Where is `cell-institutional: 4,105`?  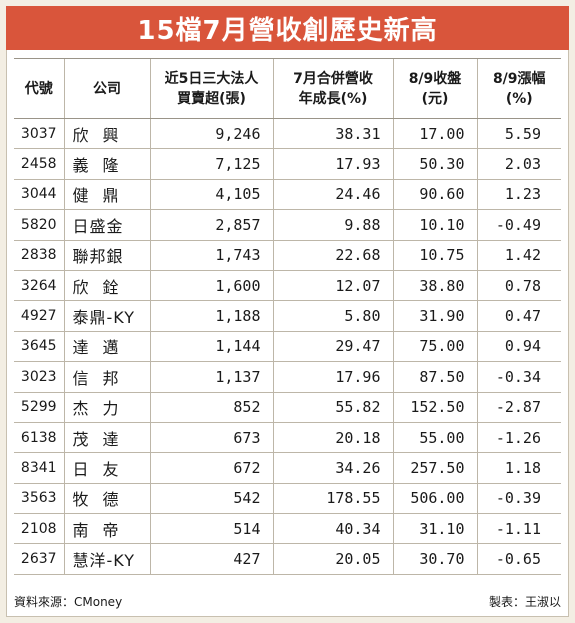
cell-institutional: 4,105 is located at coordinates (211, 195).